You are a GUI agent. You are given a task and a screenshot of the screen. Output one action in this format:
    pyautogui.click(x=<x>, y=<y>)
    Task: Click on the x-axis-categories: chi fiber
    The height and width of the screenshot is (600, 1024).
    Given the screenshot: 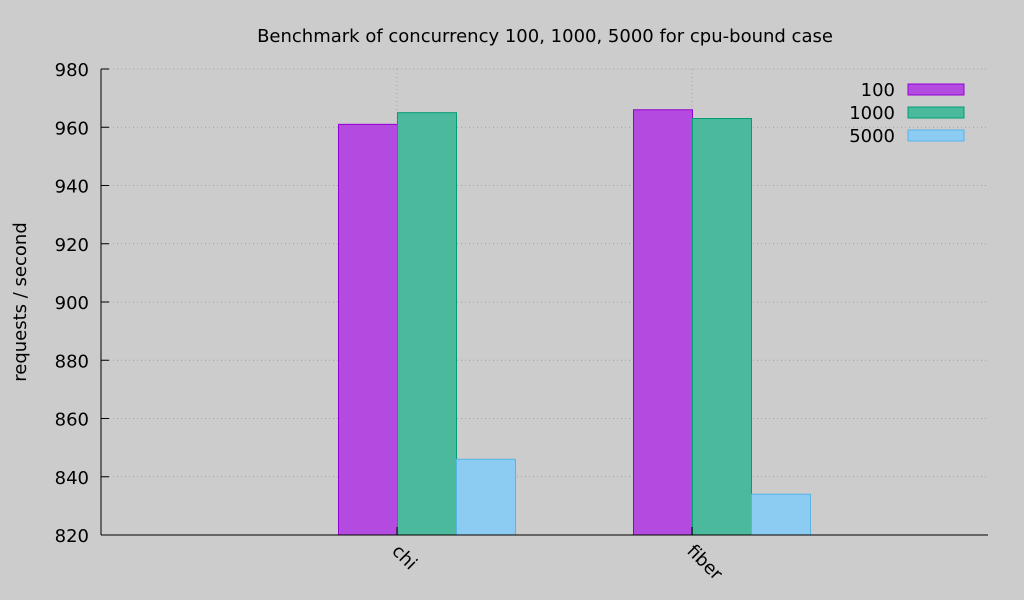 What is the action you would take?
    pyautogui.click(x=557, y=556)
    